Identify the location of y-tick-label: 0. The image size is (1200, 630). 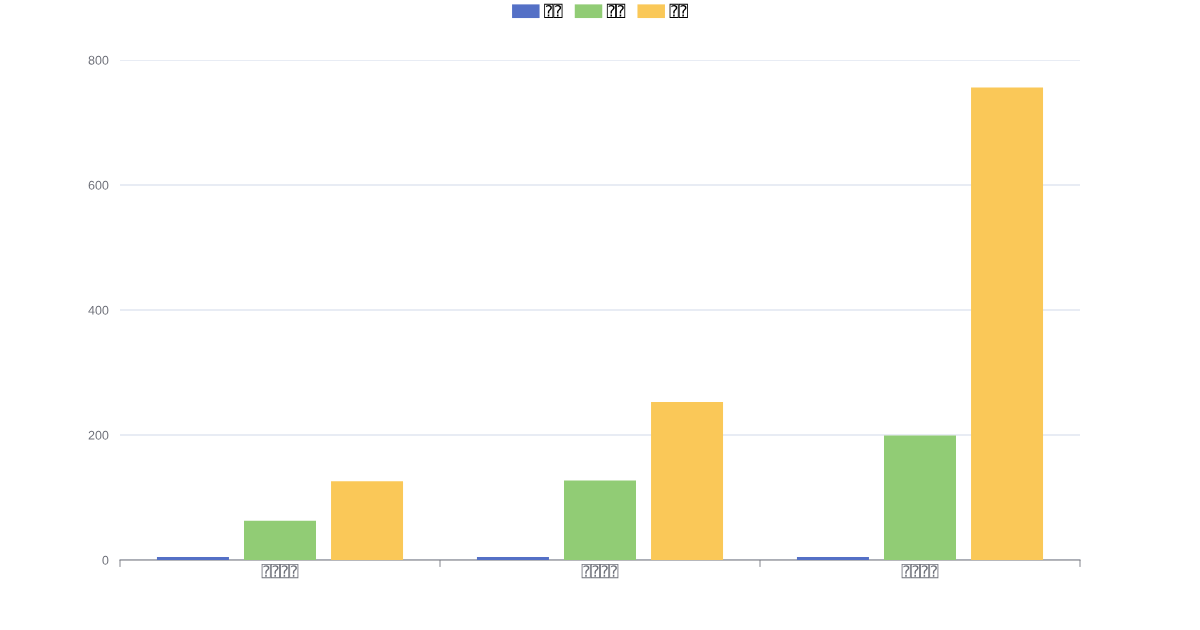
(105, 560).